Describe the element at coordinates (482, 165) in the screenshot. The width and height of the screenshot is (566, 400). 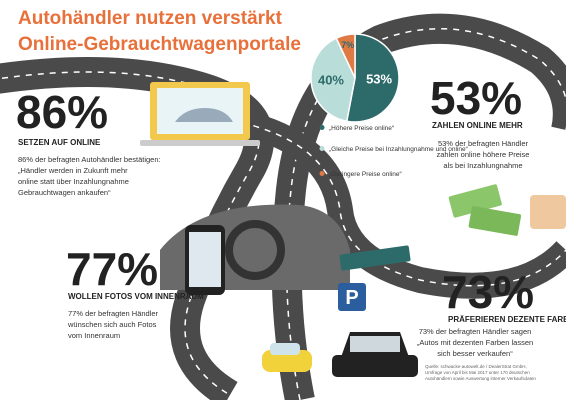
I see `body-text: als bei Inzahlungnahme` at that location.